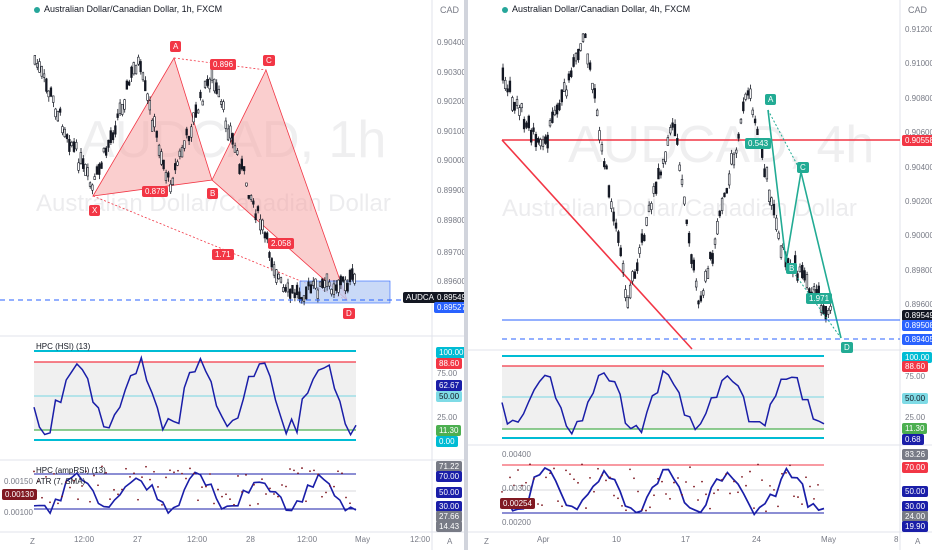 This screenshot has height=550, width=932. What do you see at coordinates (349, 313) in the screenshot?
I see `pattern-point-d: D` at bounding box center [349, 313].